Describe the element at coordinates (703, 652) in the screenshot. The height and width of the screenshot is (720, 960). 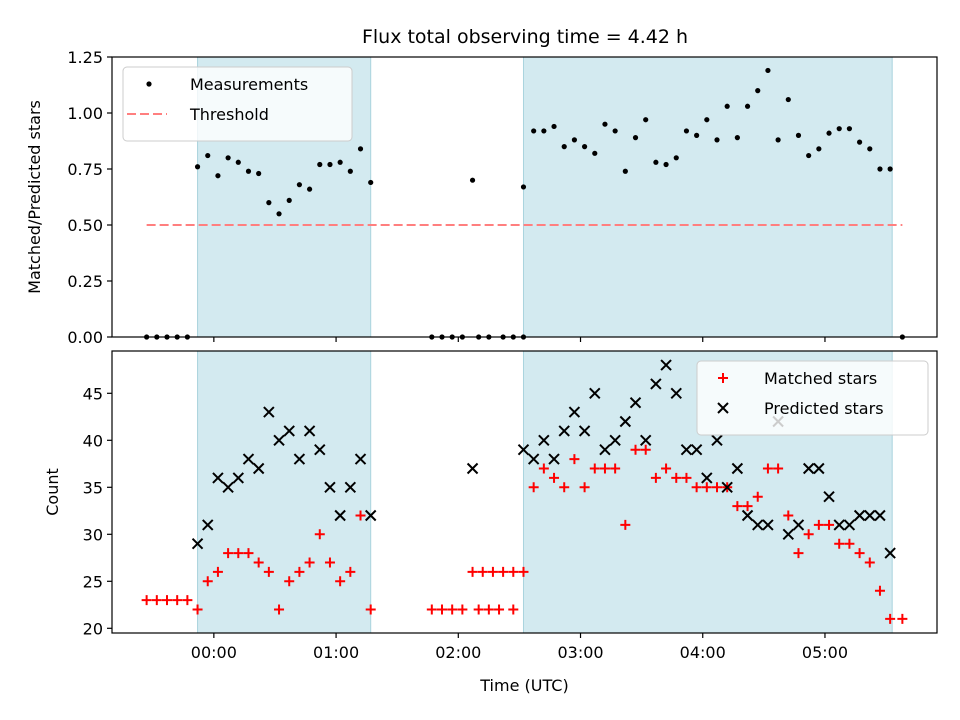
I see `x-tick-label: 04:00` at that location.